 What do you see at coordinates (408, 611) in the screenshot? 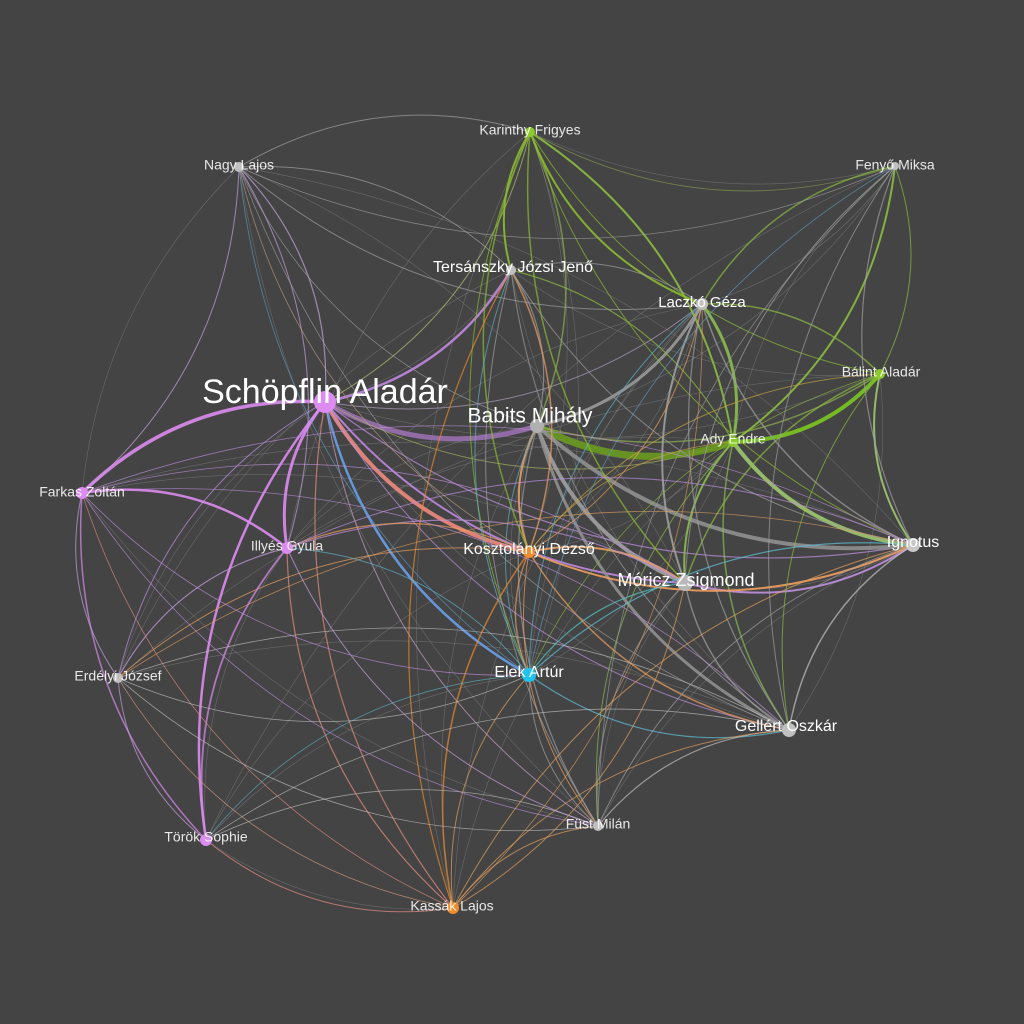
I see `edge-elek-illyes` at bounding box center [408, 611].